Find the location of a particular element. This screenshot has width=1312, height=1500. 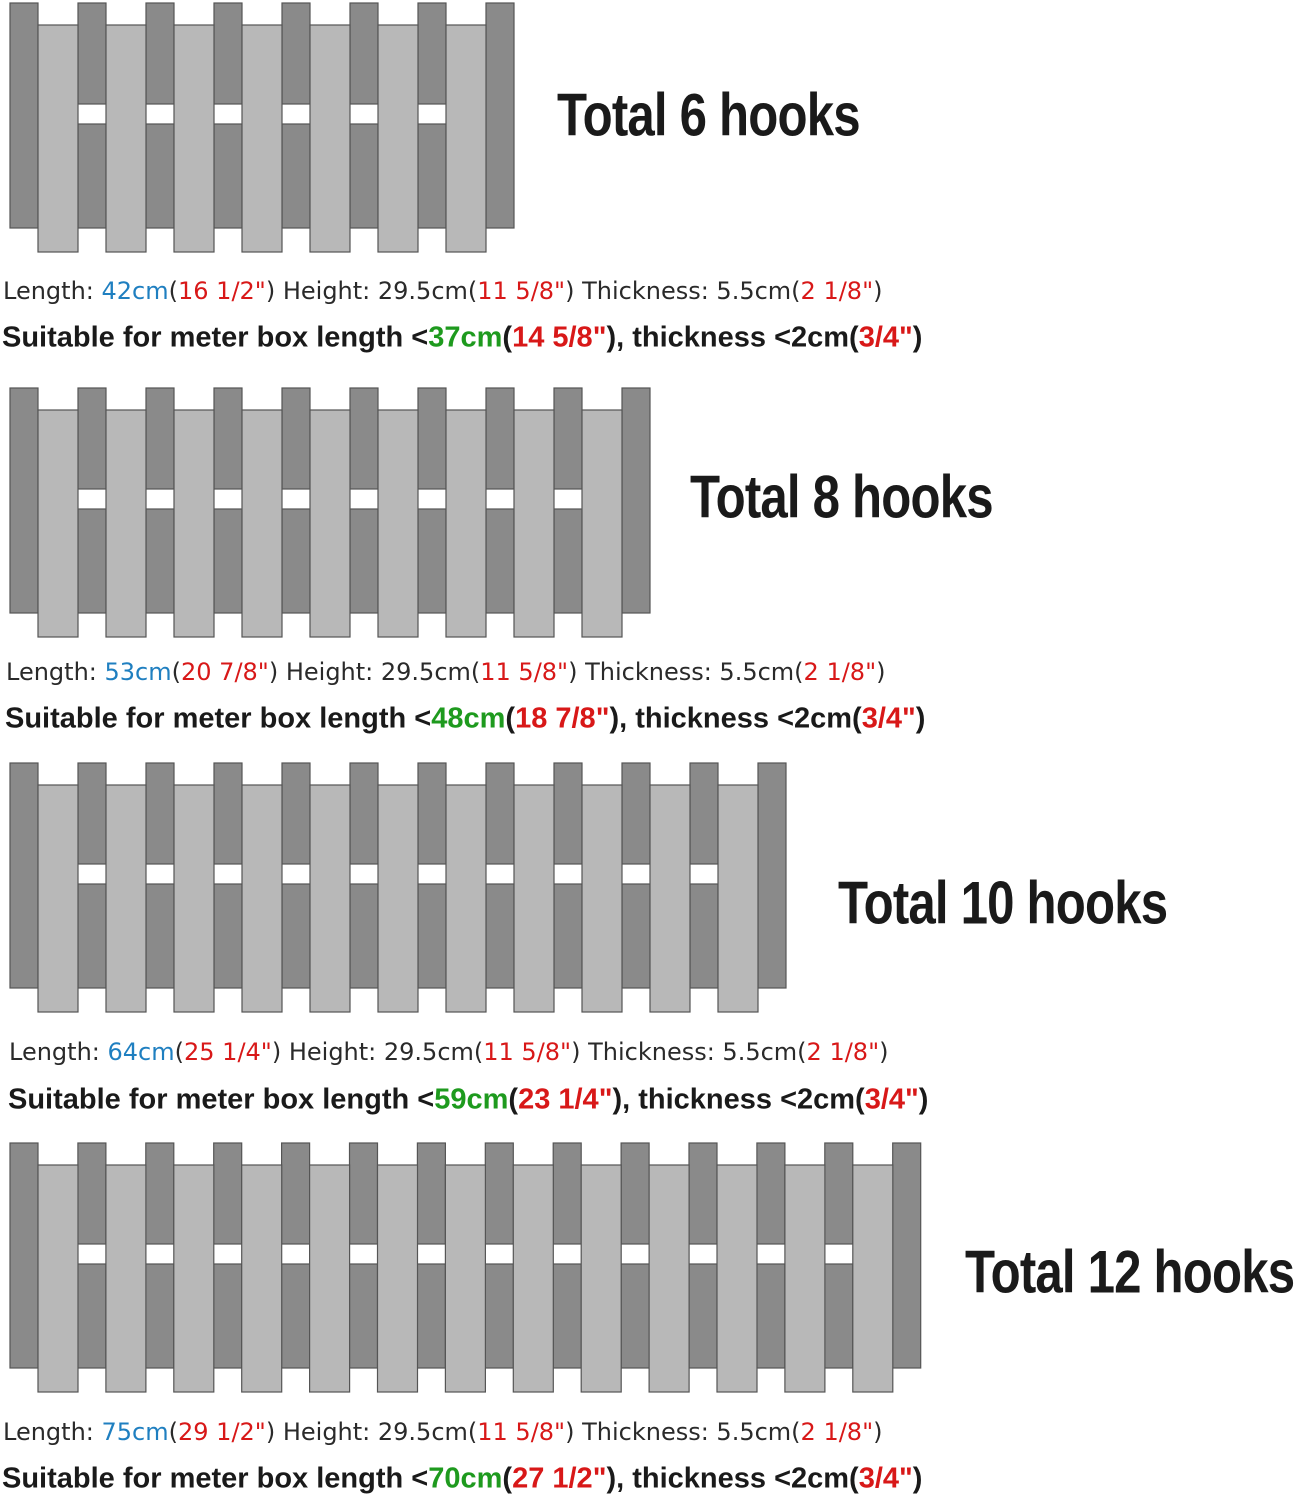

spec-part: 16 1/2" is located at coordinates (222, 291).